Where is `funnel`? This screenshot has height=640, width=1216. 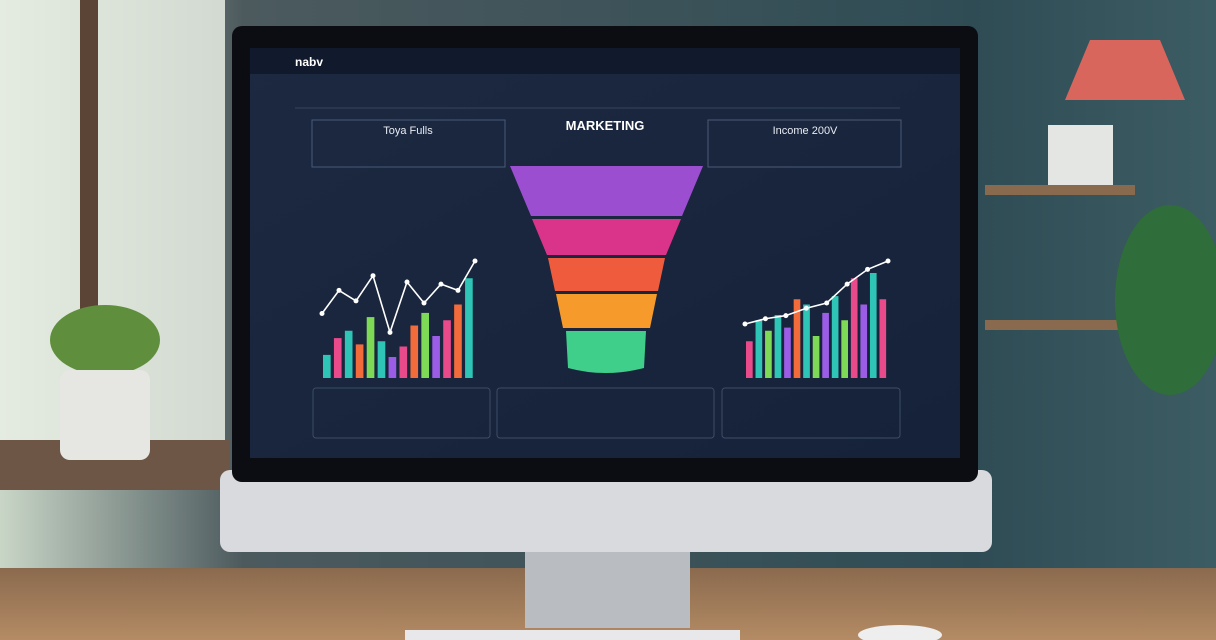
funnel is located at coordinates (606, 269).